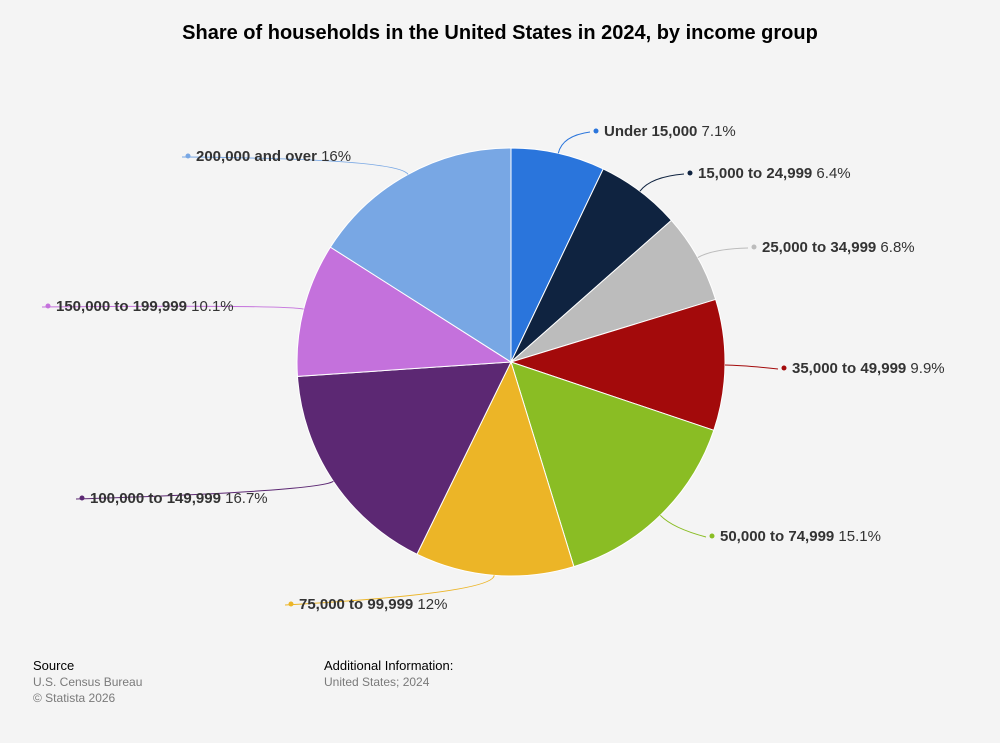 This screenshot has width=1000, height=743. Describe the element at coordinates (857, 536) in the screenshot. I see `slice-value: 15.1%` at that location.